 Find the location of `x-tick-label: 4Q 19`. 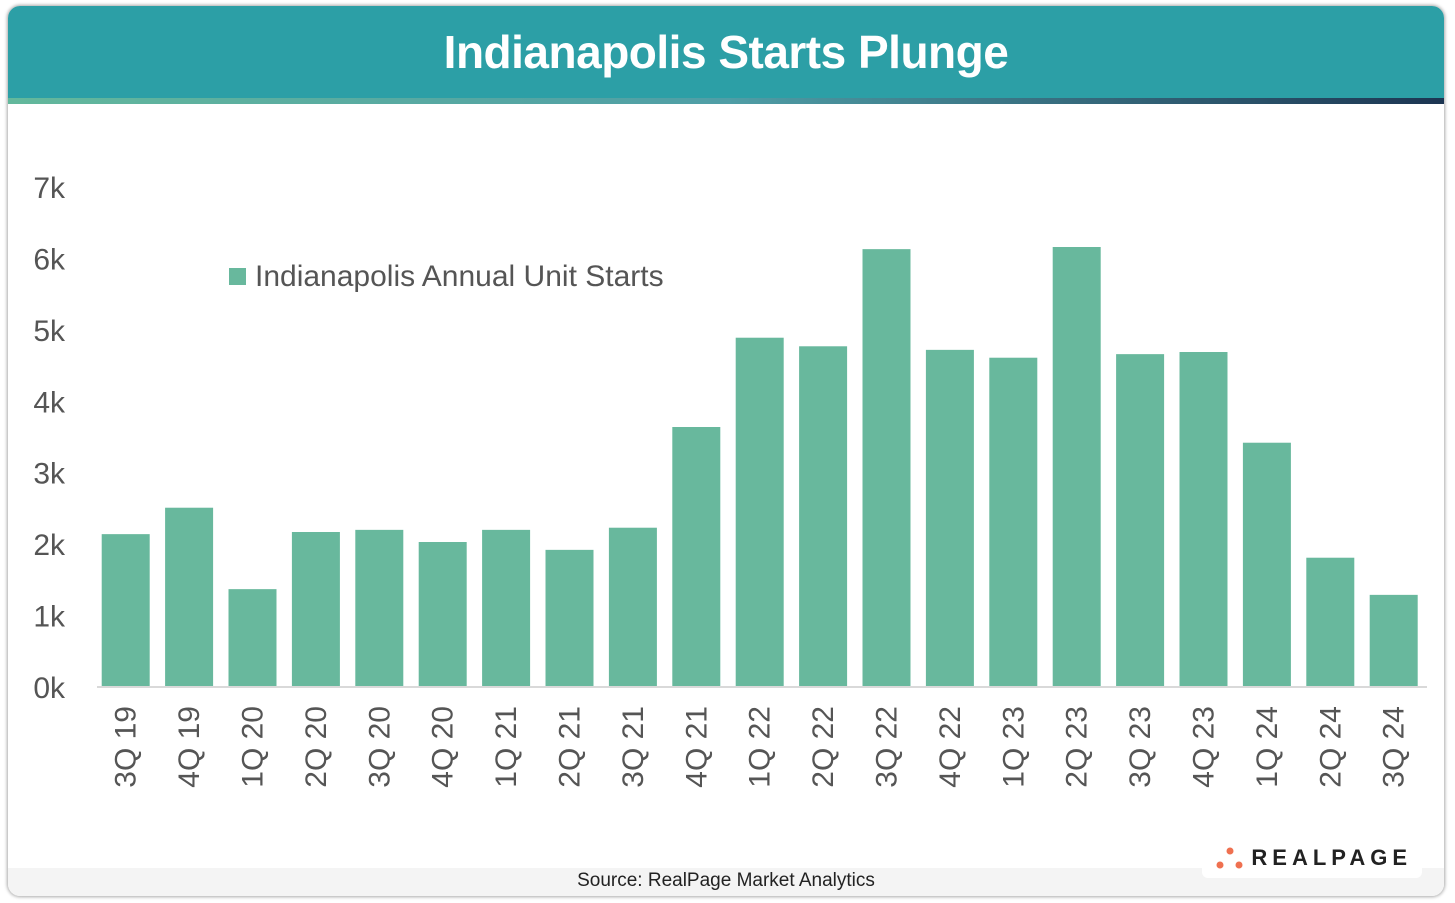

x-tick-label: 4Q 19 is located at coordinates (189, 747).